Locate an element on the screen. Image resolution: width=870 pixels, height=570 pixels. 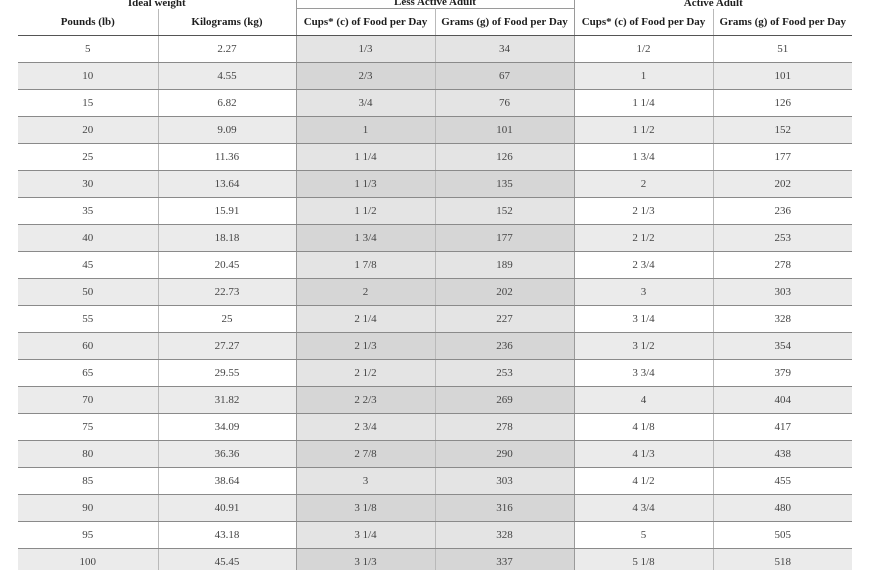
cell-less-active-cups: 1 1/3 is located at coordinates (365, 184).